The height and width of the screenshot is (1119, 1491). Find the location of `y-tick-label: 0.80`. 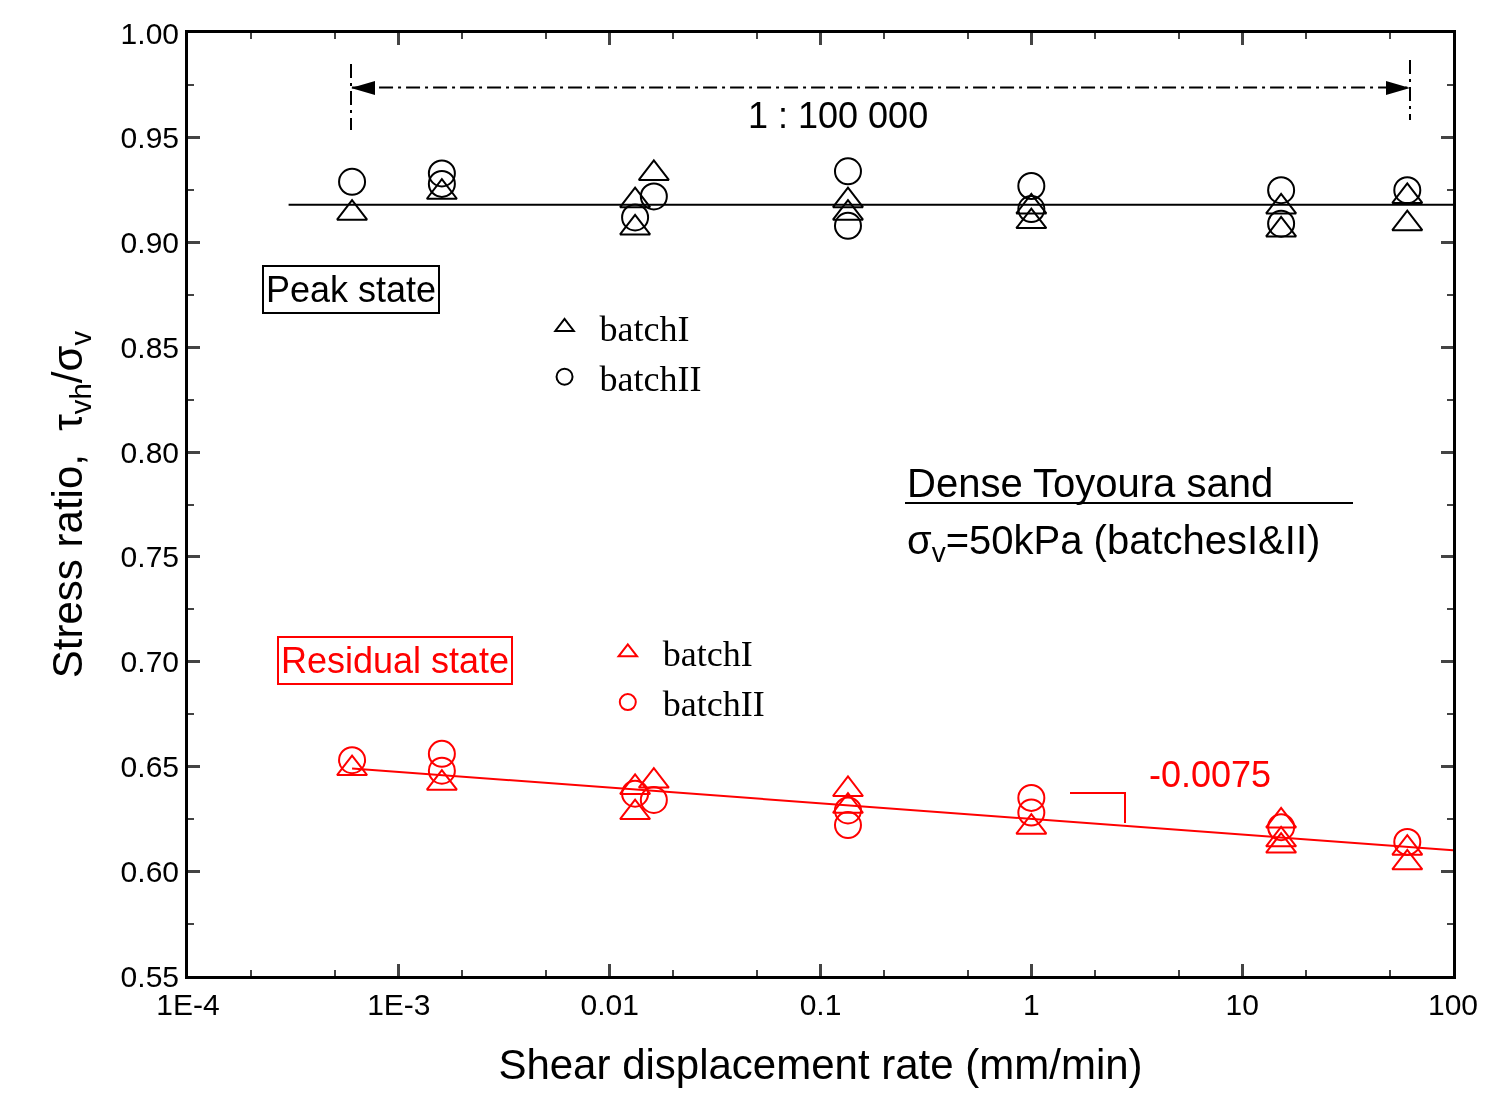

y-tick-label: 0.80 is located at coordinates (149, 452).